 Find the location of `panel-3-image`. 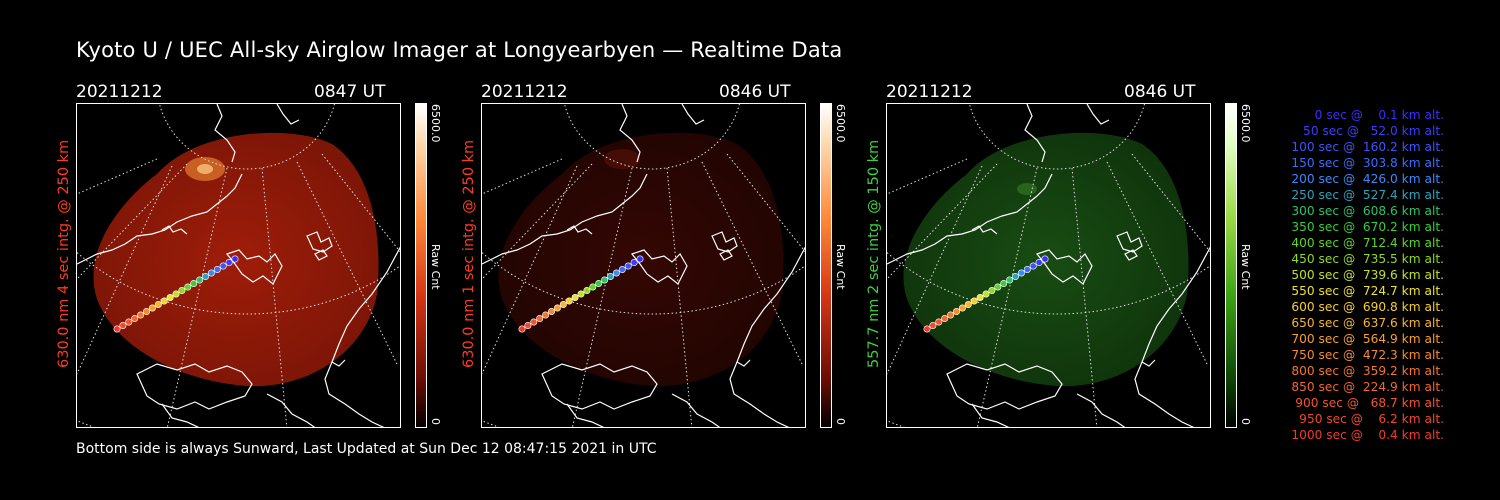

panel-3-image is located at coordinates (1048, 265).